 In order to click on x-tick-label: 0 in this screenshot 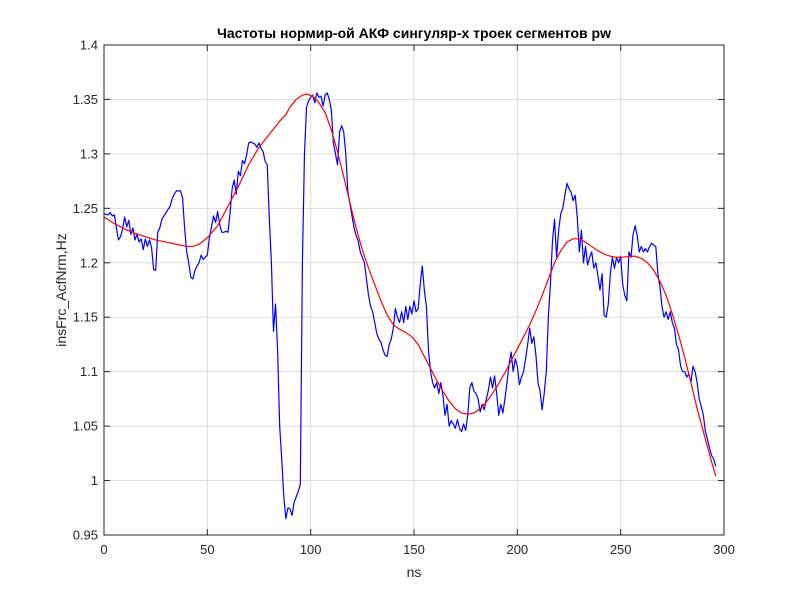, I will do `click(103, 549)`.